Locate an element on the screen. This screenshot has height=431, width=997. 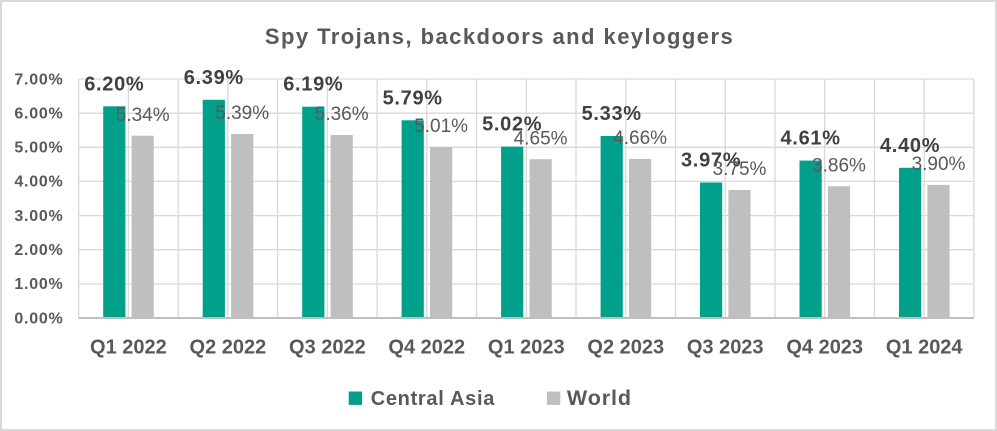
svg-text: 6.00% is located at coordinates (38, 114).